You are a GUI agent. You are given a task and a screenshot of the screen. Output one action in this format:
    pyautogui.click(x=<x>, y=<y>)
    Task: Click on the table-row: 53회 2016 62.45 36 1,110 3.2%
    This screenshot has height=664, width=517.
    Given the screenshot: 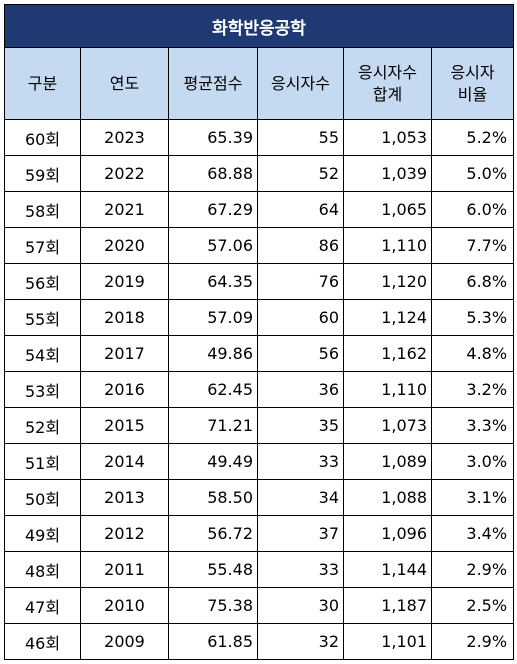 What is the action you would take?
    pyautogui.click(x=259, y=389)
    